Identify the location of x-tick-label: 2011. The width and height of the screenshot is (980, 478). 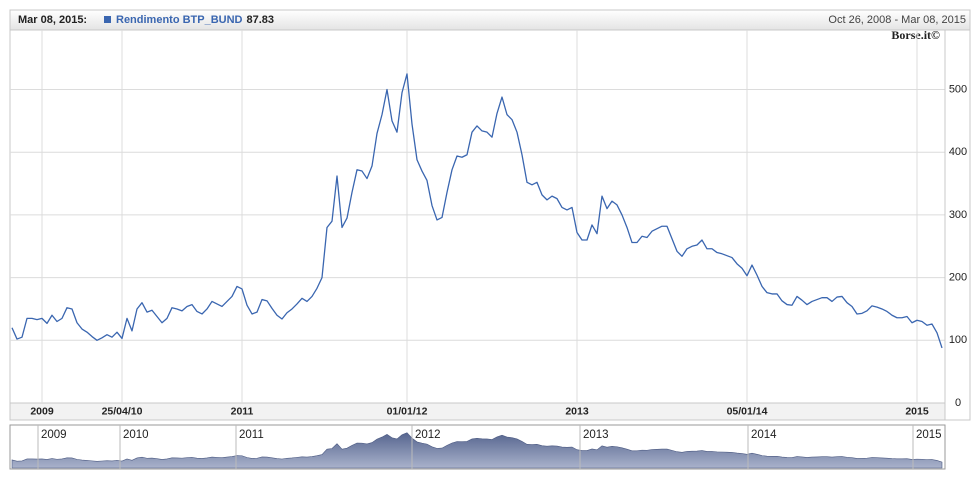
(242, 411).